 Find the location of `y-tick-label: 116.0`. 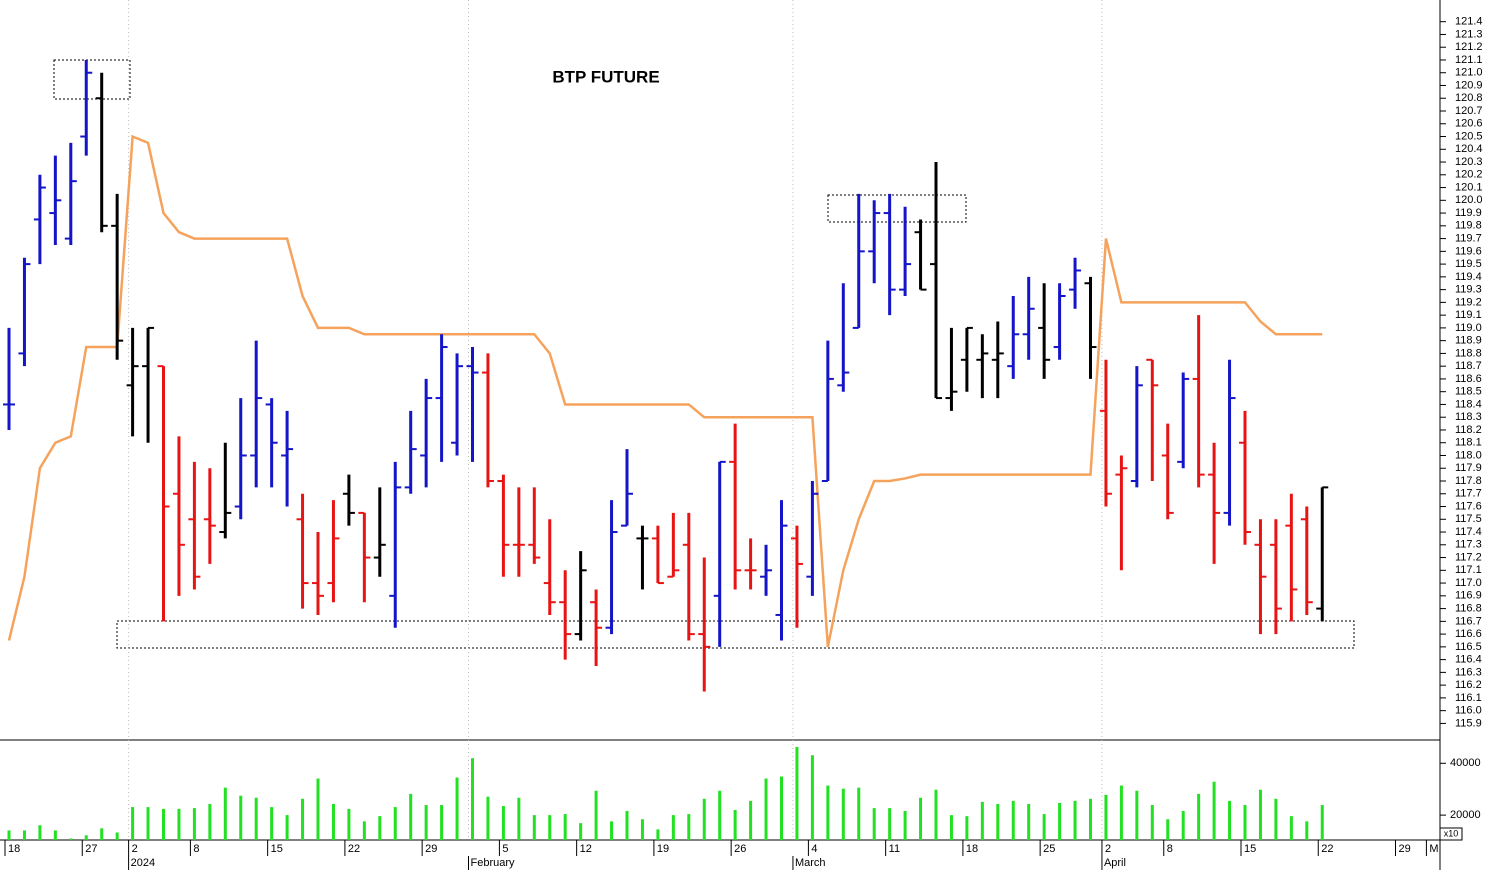

y-tick-label: 116.0 is located at coordinates (1468, 711).